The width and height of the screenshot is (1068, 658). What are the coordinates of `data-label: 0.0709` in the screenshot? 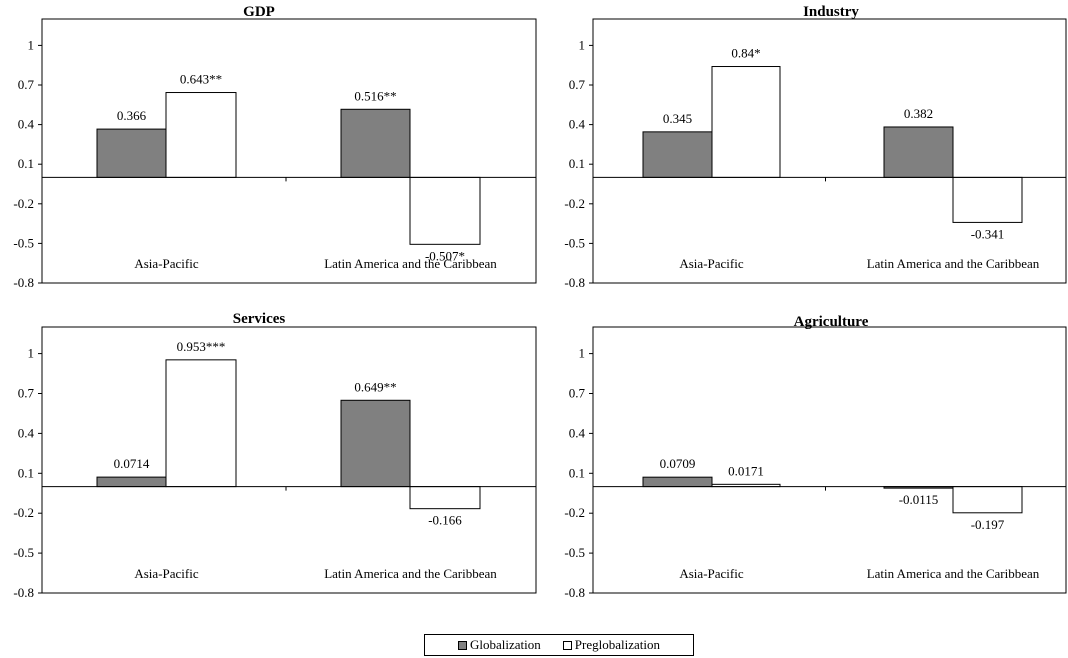 It's located at (678, 463).